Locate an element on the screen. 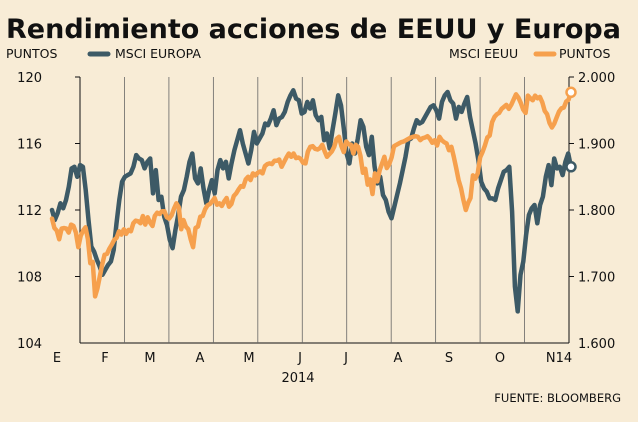 The image size is (638, 422). left-tick-label: 116 is located at coordinates (29, 145).